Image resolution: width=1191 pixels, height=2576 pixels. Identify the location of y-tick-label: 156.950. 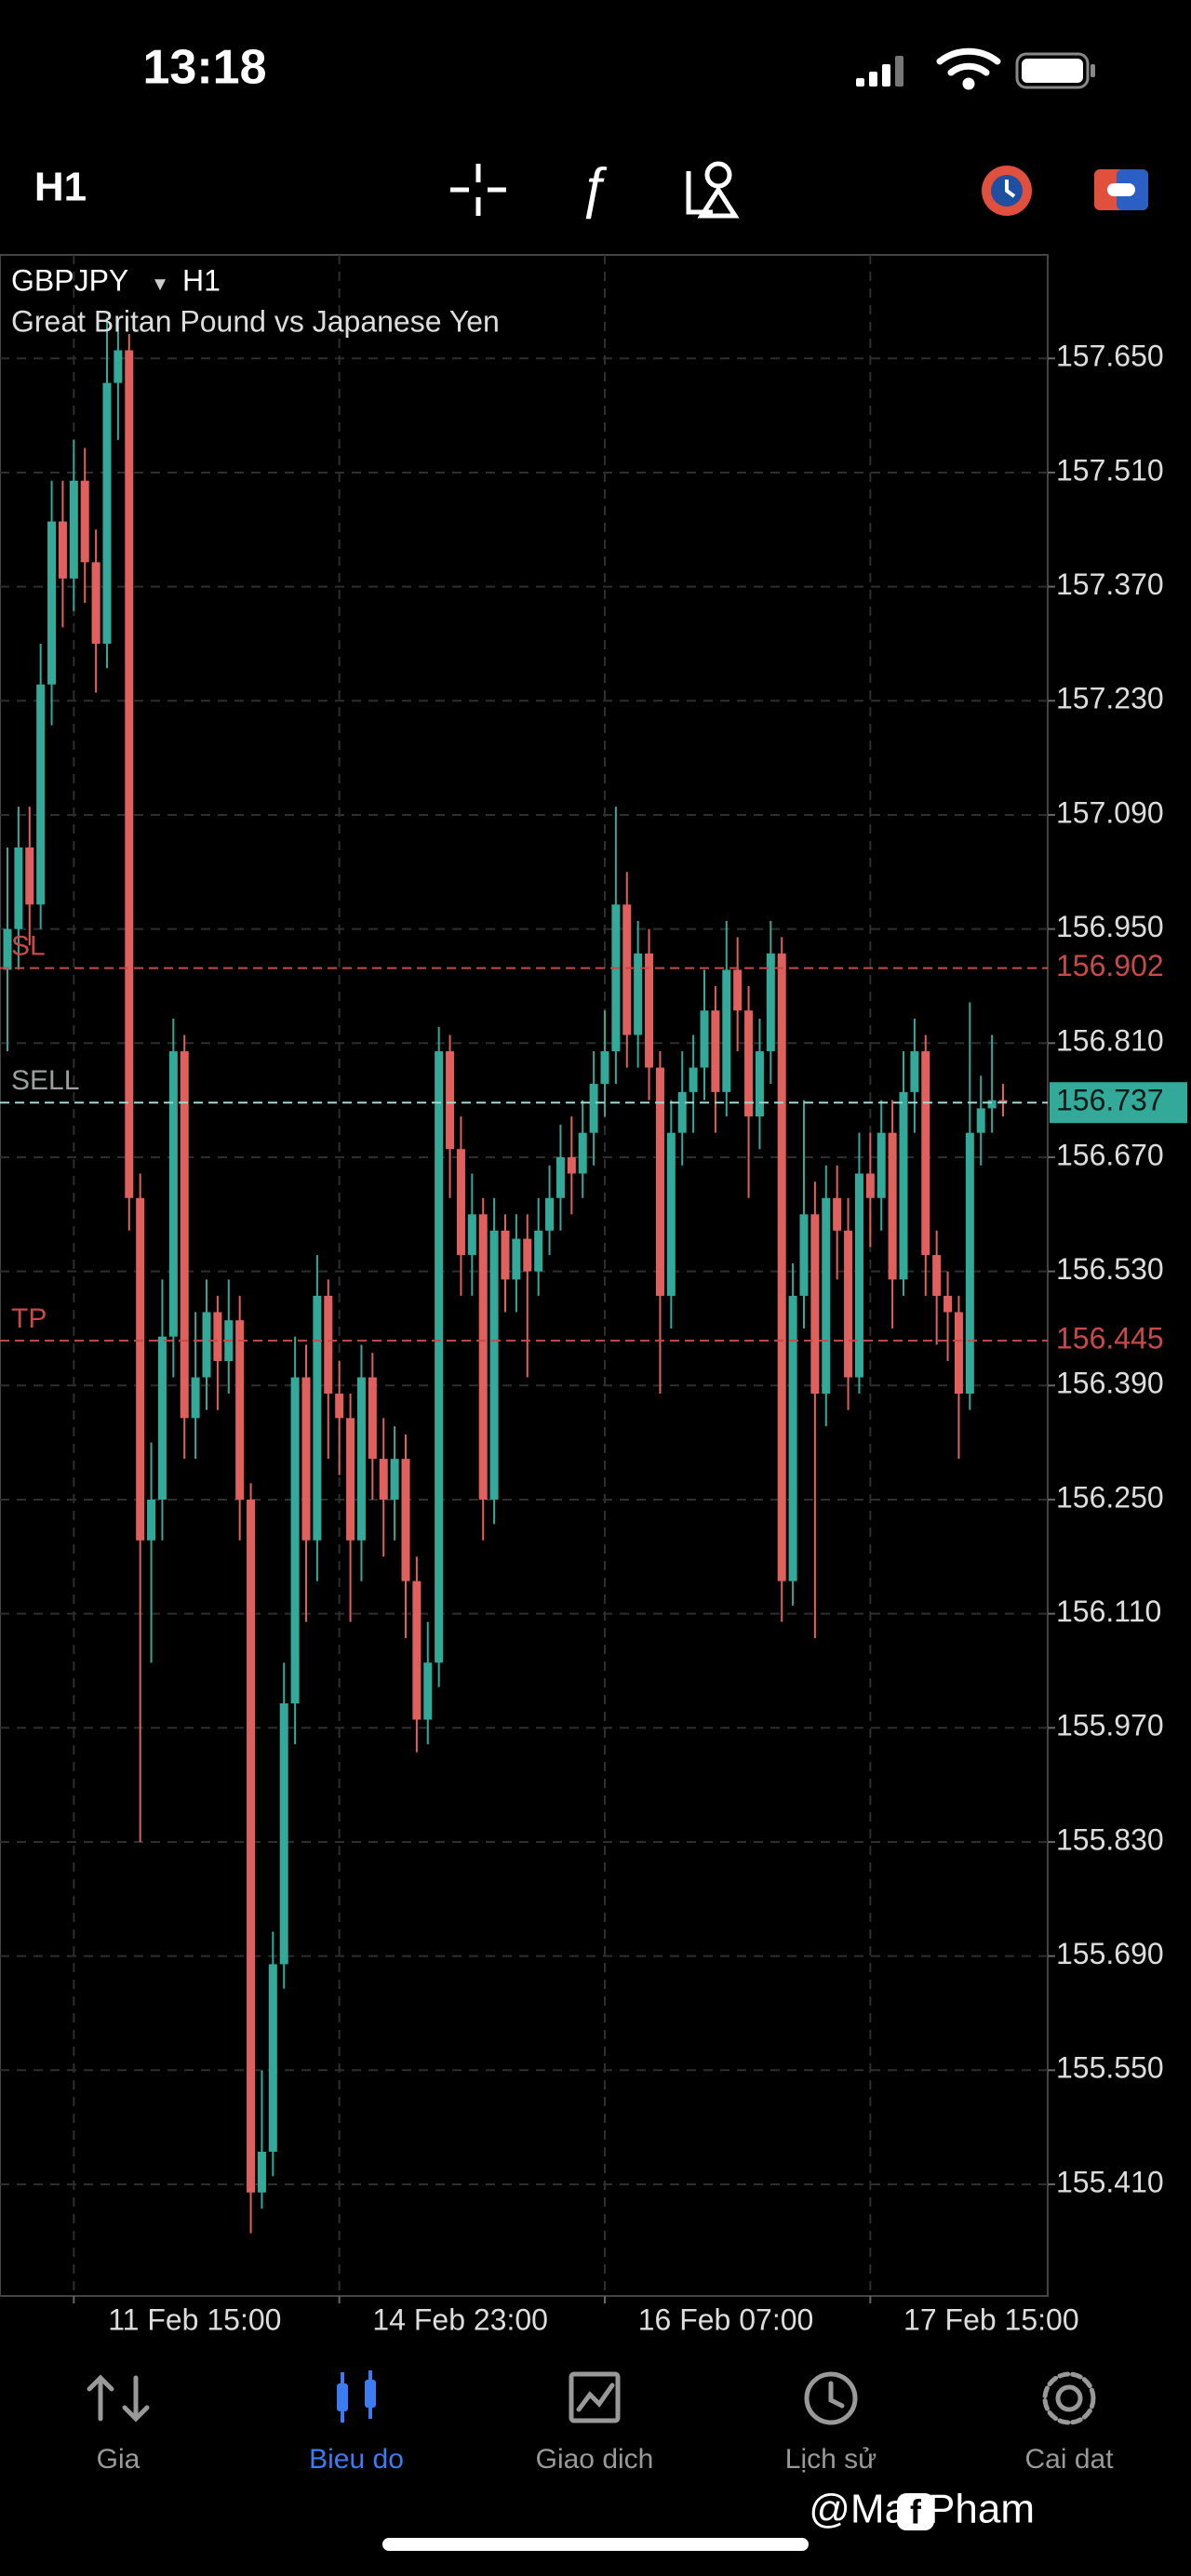
(1110, 926).